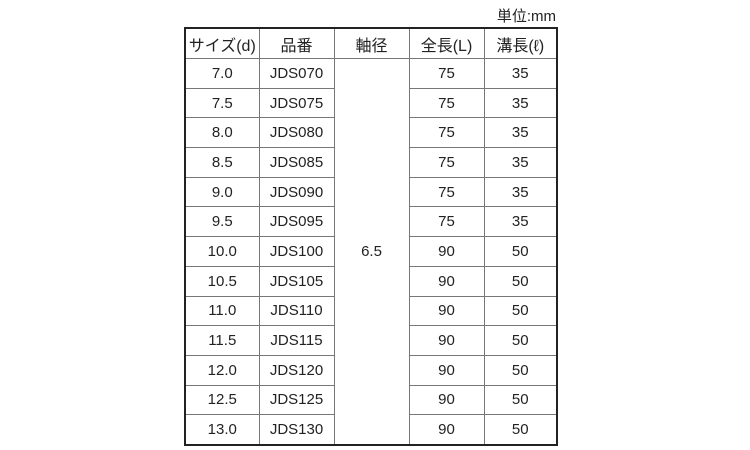  Describe the element at coordinates (222, 162) in the screenshot. I see `size-cell: 8.5` at that location.